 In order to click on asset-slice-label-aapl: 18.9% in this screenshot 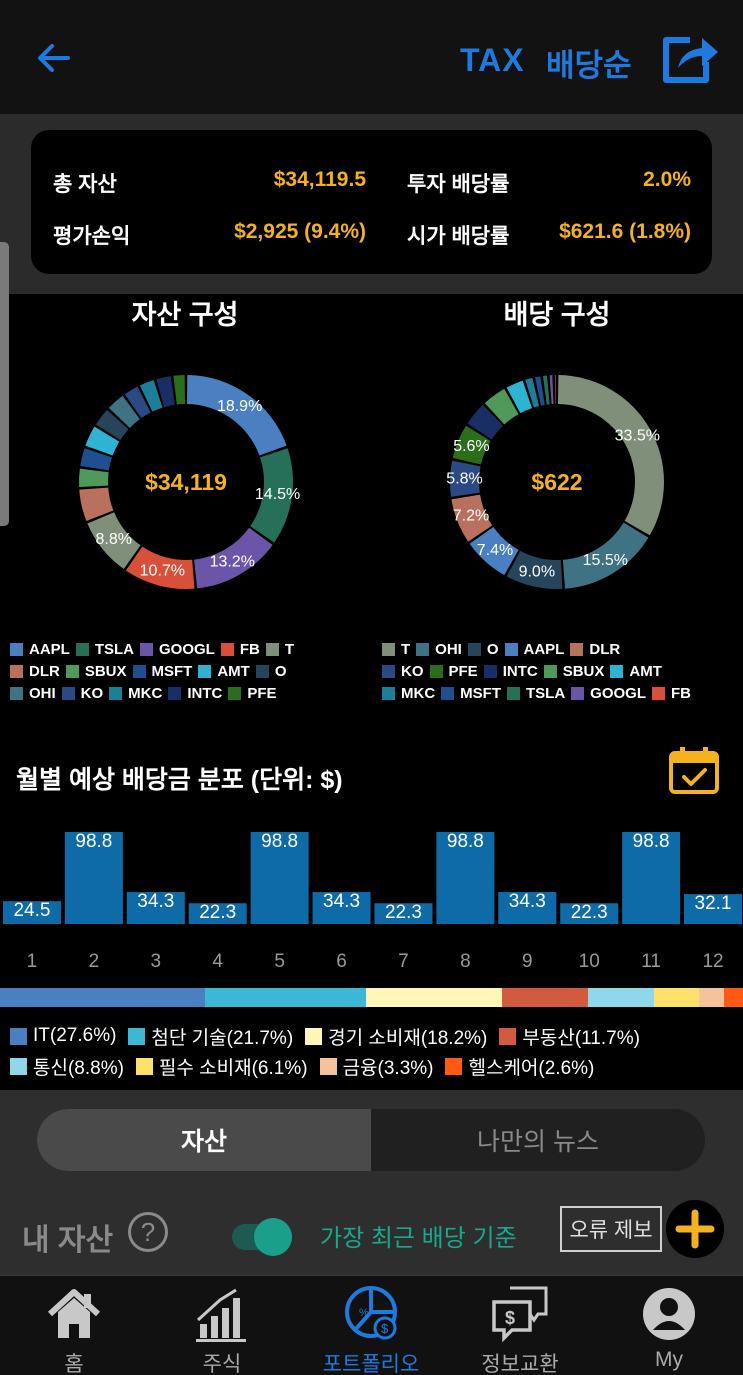, I will do `click(239, 406)`.